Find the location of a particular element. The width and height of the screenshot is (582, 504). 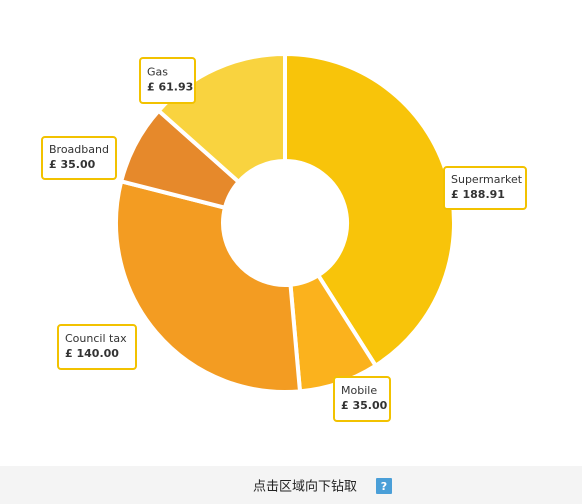

slice-value-label: £ 188.91 is located at coordinates (478, 194).